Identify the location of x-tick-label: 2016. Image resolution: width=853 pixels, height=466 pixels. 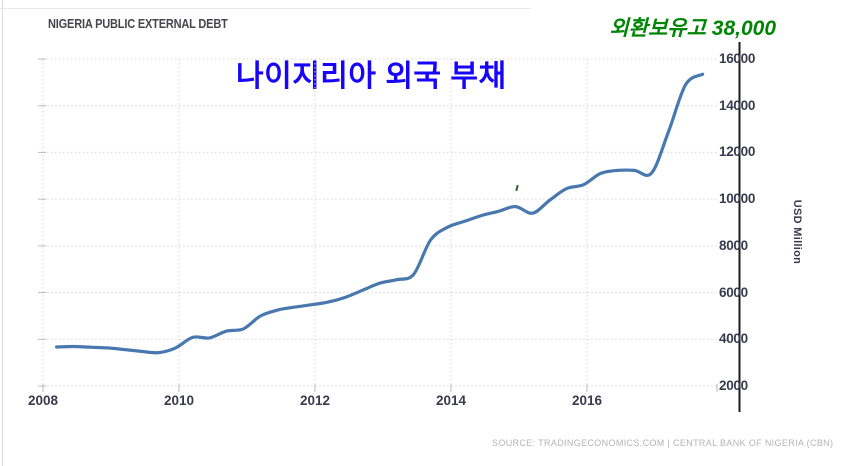
(587, 400).